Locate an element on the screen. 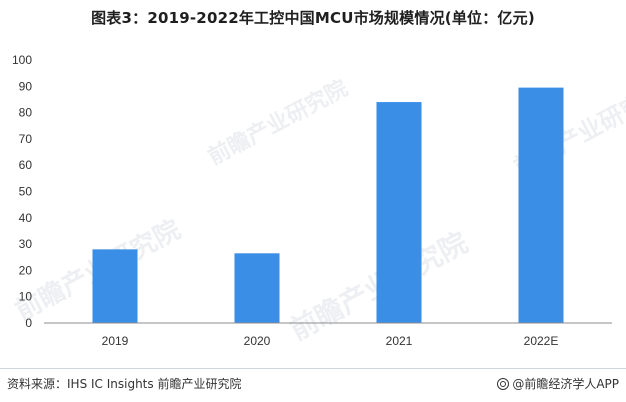 This screenshot has height=402, width=626. chart-title: 图表3：2019-2022年工控中国MCU市场规模情况(单位：亿元) is located at coordinates (313, 18).